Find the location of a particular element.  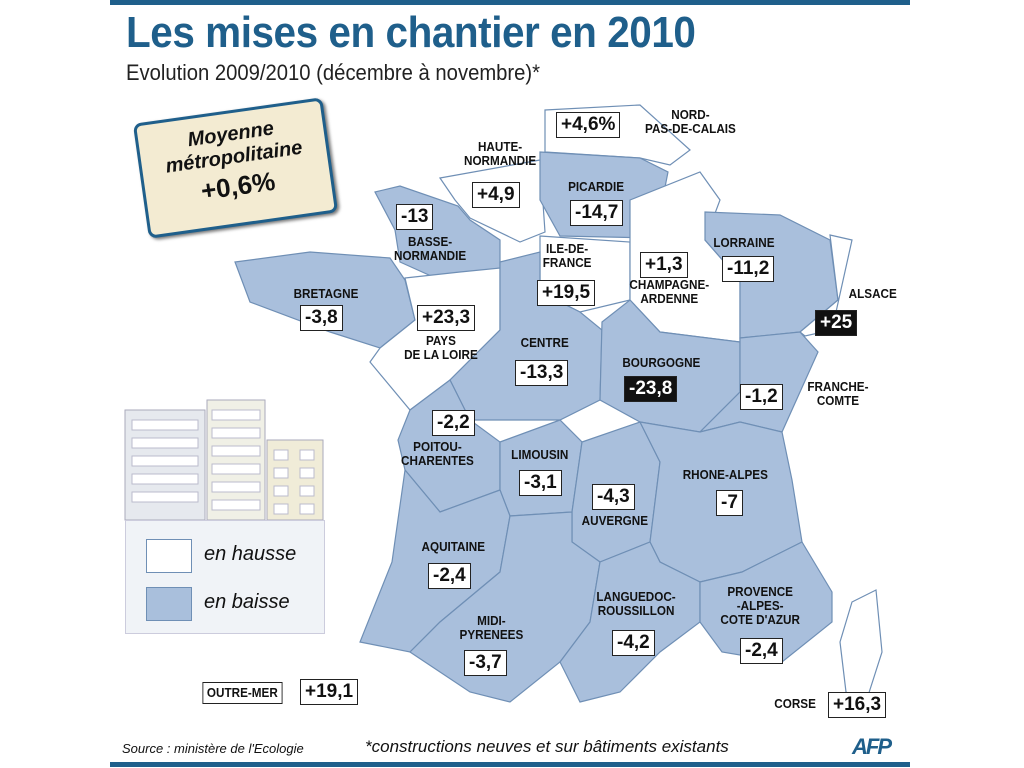

region-value-ile-de-france: +19,5 is located at coordinates (566, 293).